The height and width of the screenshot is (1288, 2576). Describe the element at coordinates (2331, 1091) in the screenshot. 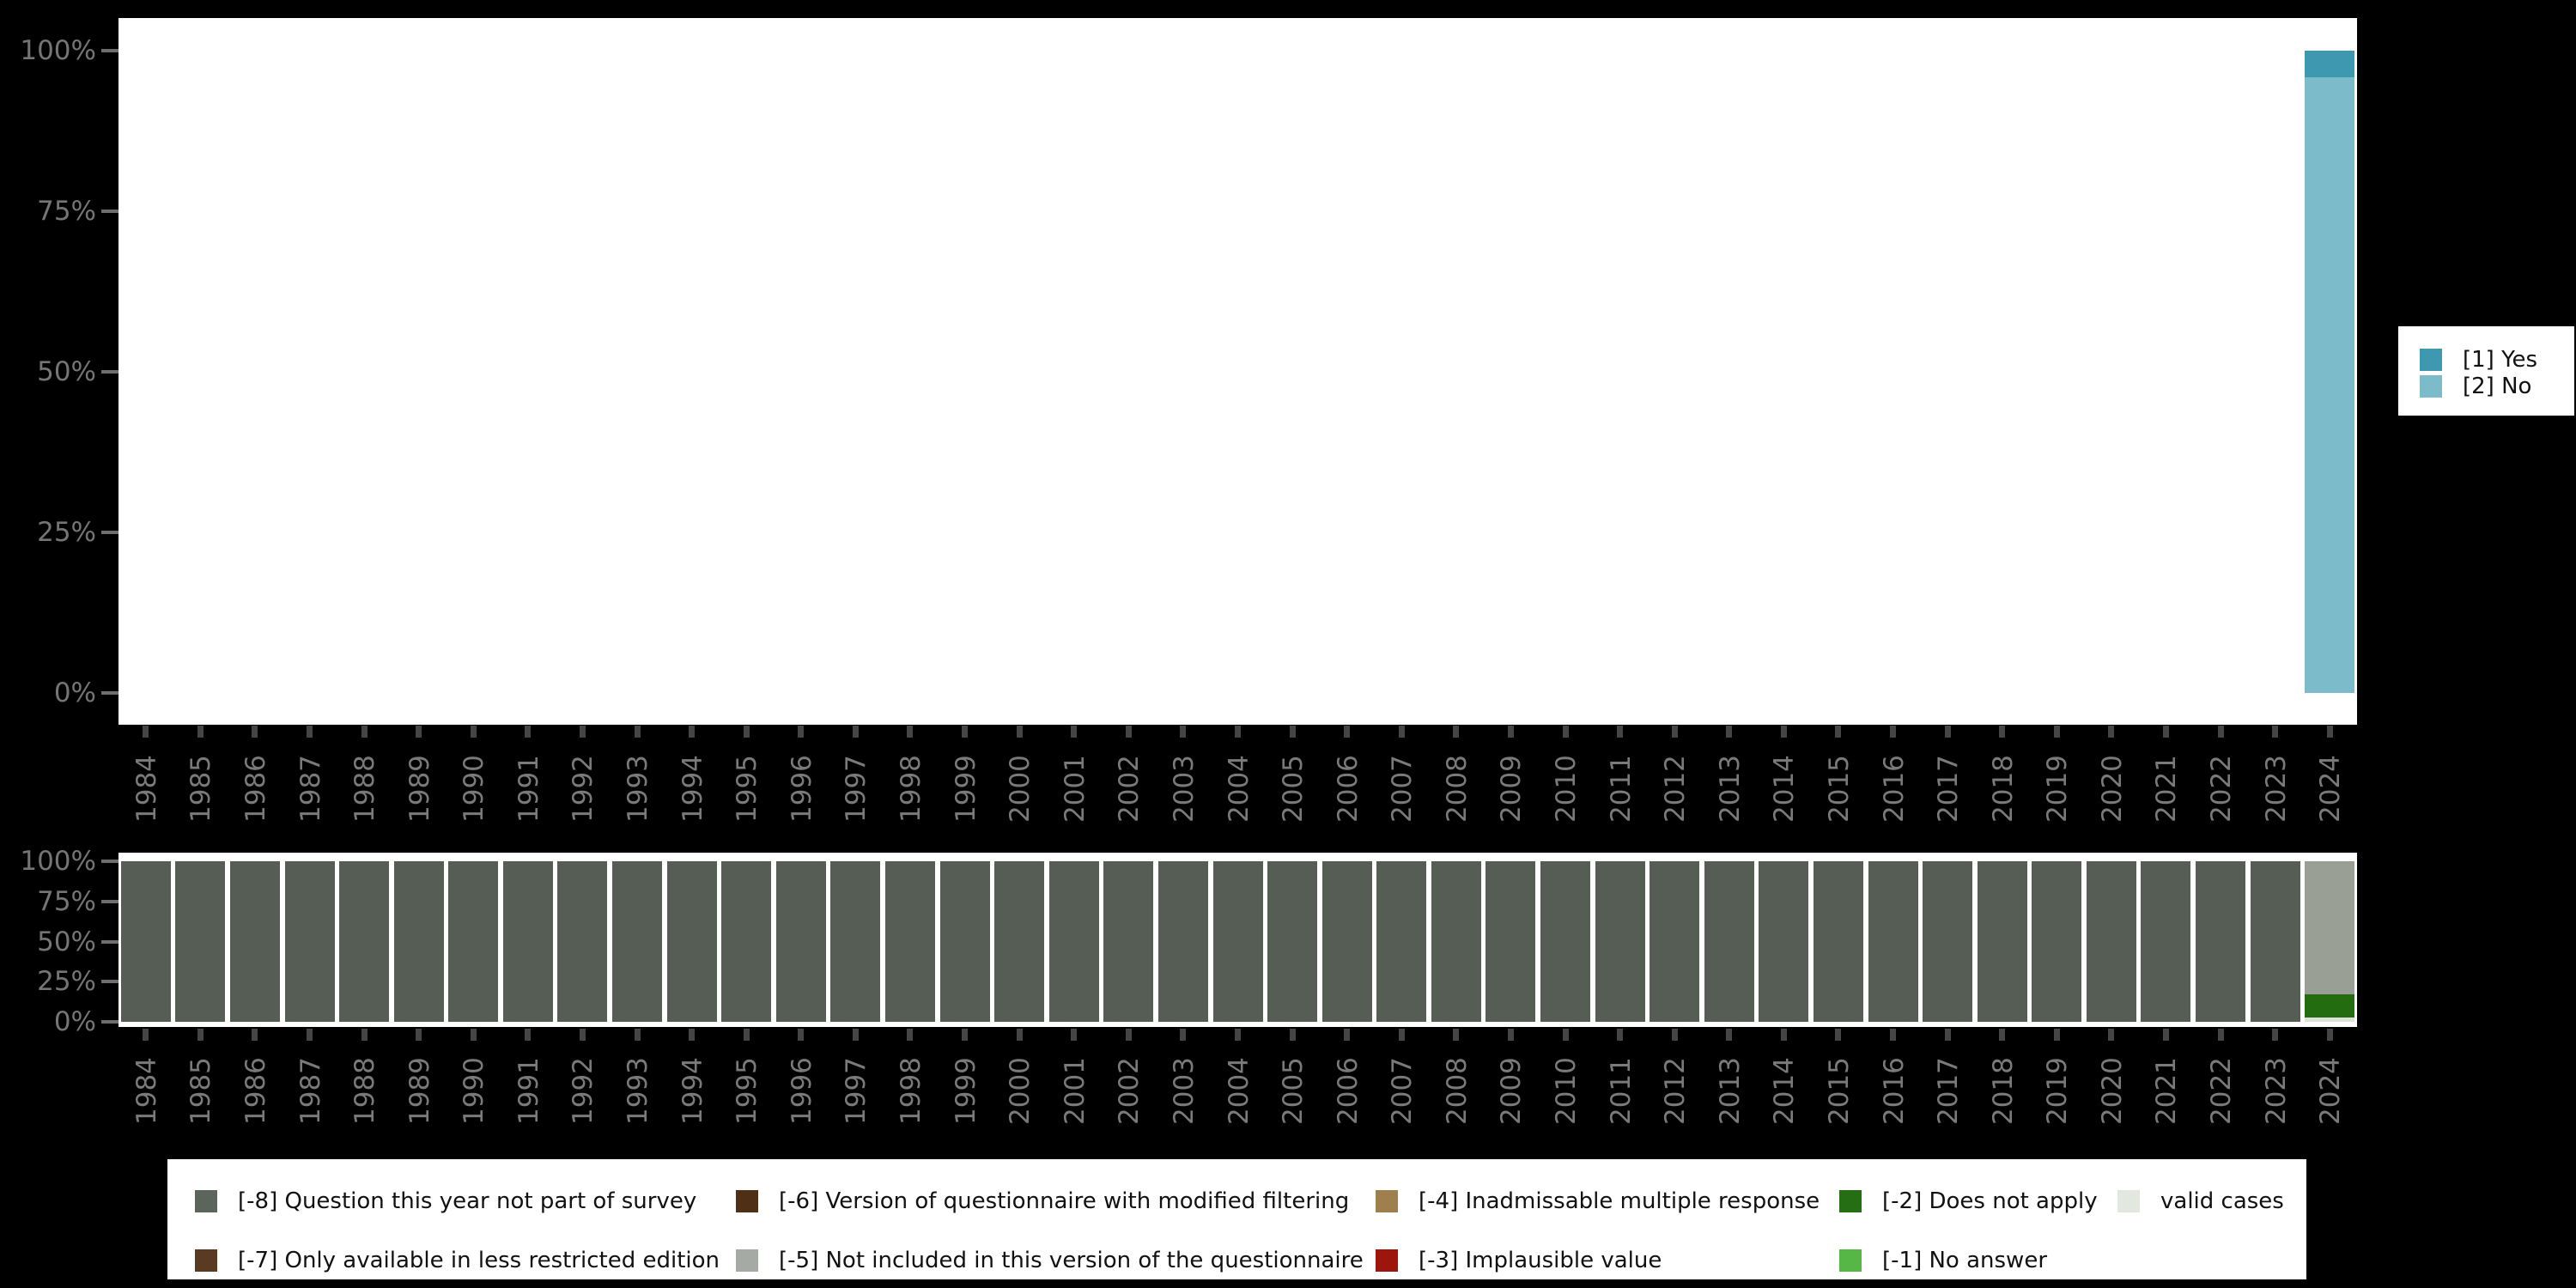

I see `x-axis-year-label: 2024` at that location.